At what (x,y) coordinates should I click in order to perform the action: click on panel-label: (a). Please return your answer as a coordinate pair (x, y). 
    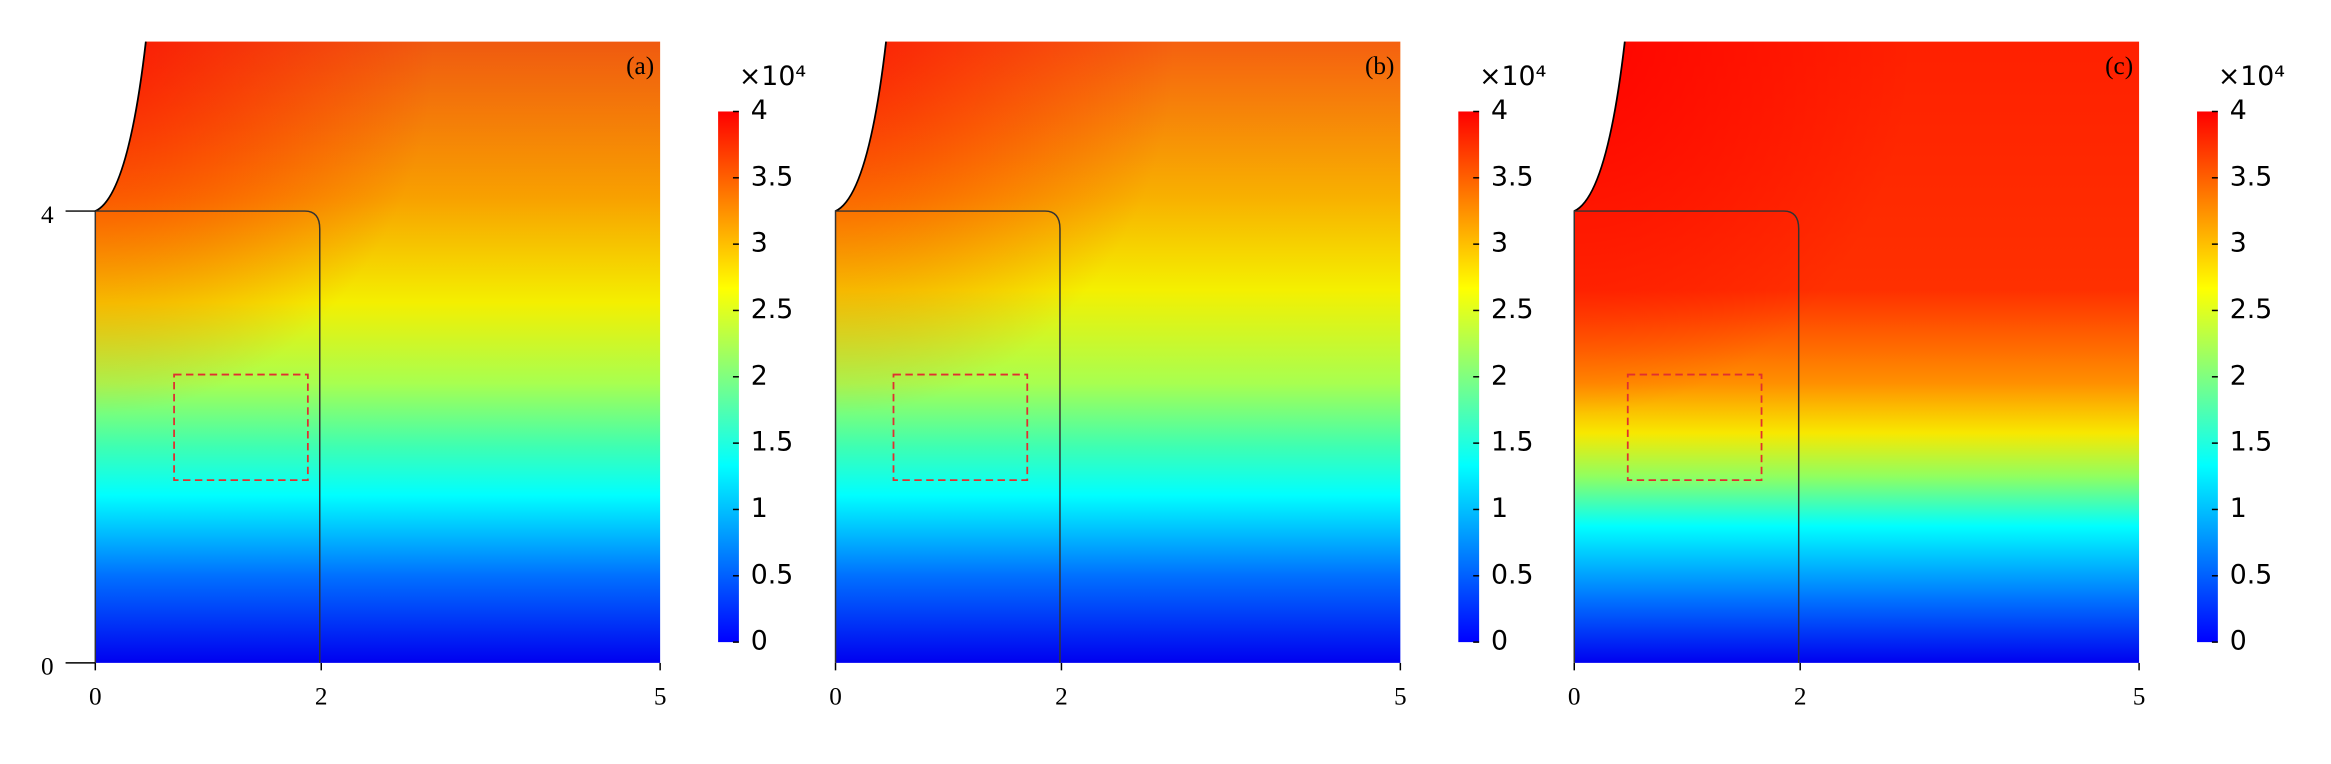
    Looking at the image, I should click on (640, 66).